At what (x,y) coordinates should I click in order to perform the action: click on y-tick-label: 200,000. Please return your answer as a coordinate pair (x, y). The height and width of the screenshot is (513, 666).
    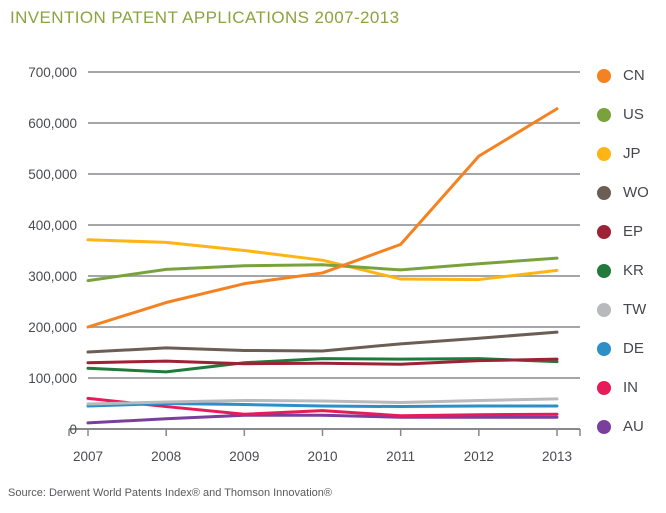
    Looking at the image, I should click on (52, 327).